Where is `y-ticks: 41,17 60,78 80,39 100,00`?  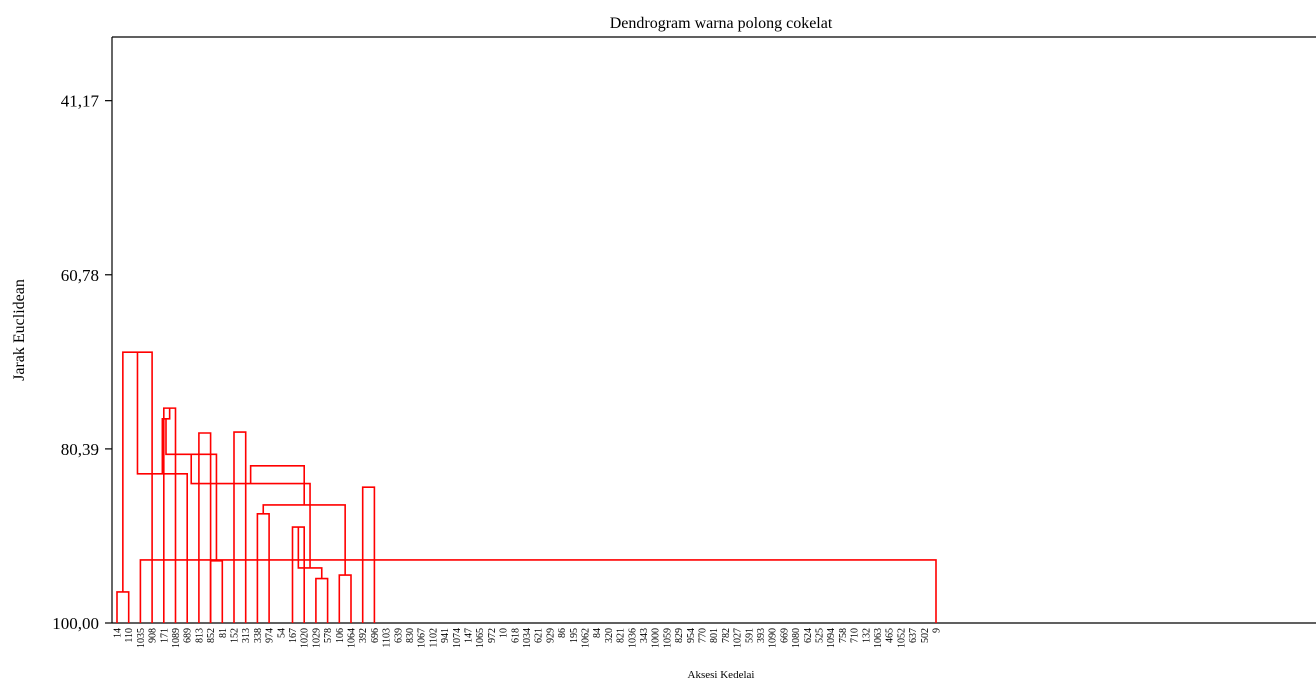 y-ticks: 41,17 60,78 80,39 100,00 is located at coordinates (82, 362).